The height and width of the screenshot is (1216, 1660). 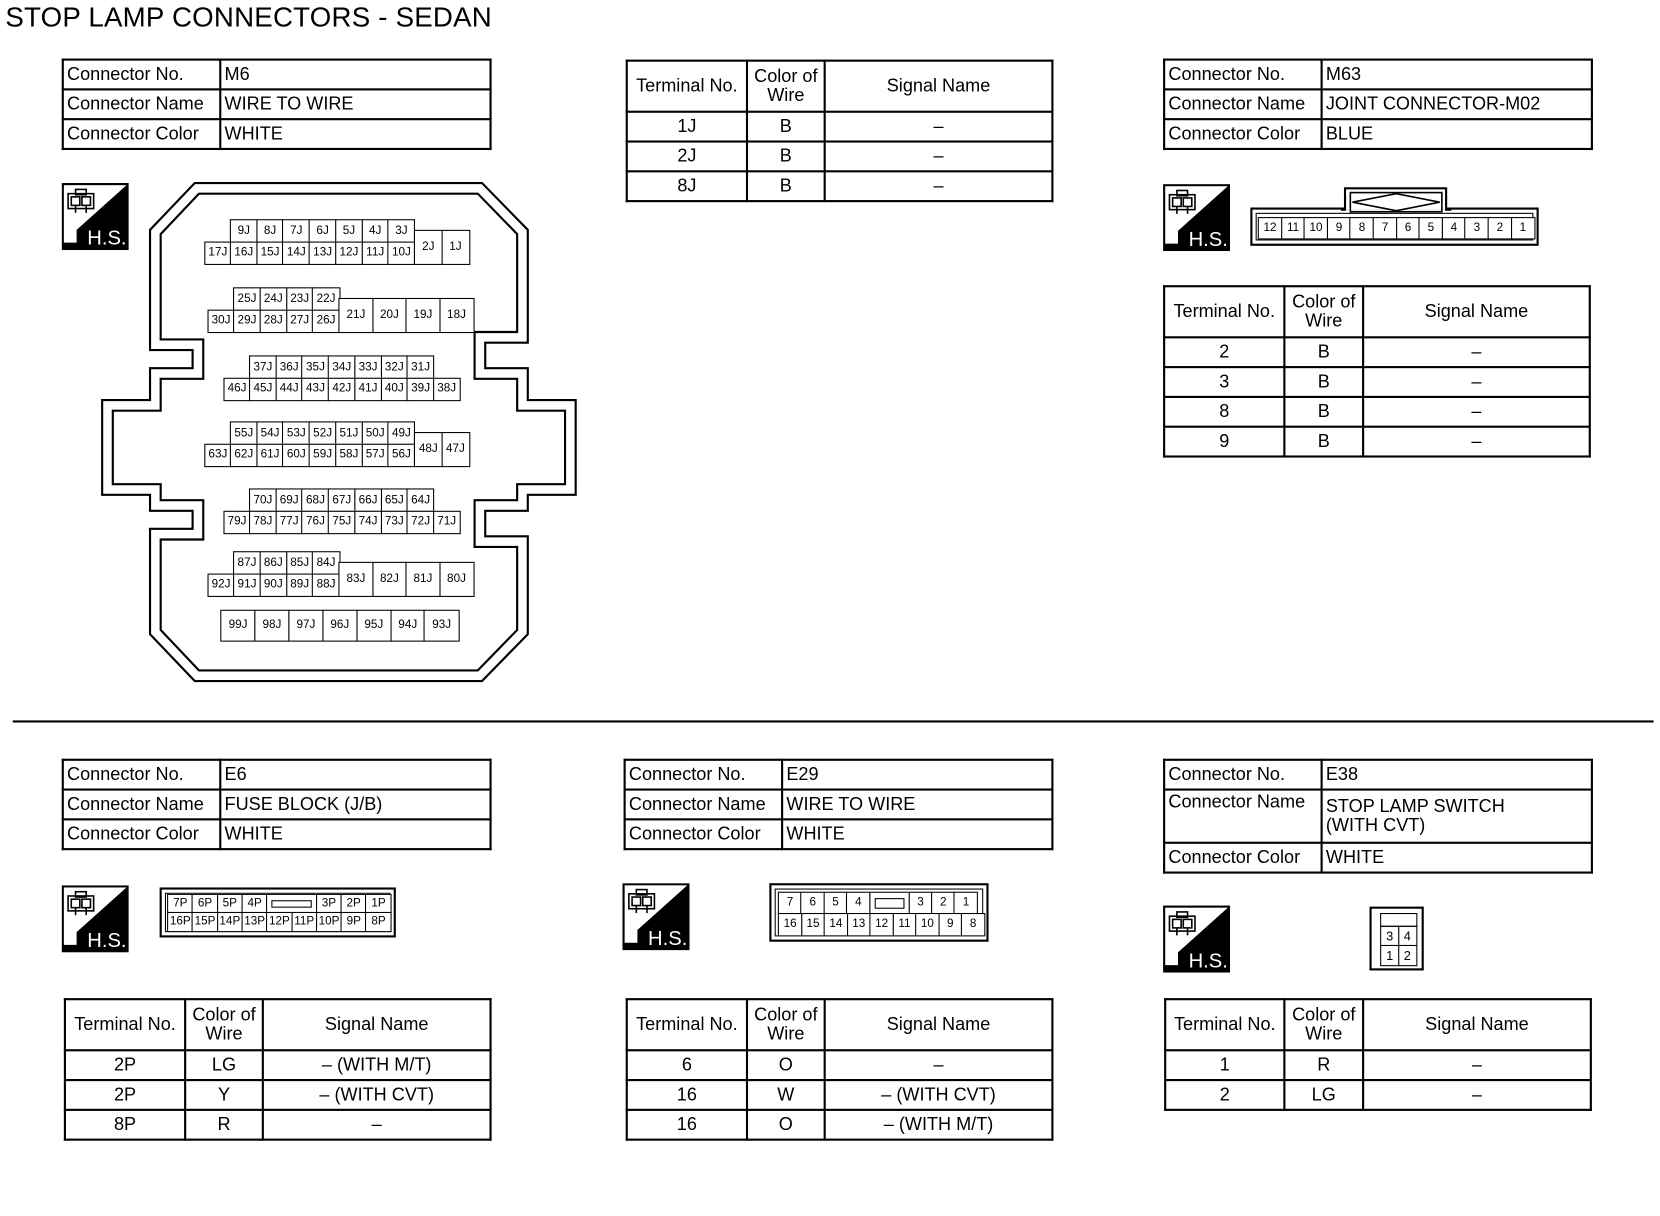 What do you see at coordinates (1377, 441) in the screenshot?
I see `m63-terminal-row: 9 B –` at bounding box center [1377, 441].